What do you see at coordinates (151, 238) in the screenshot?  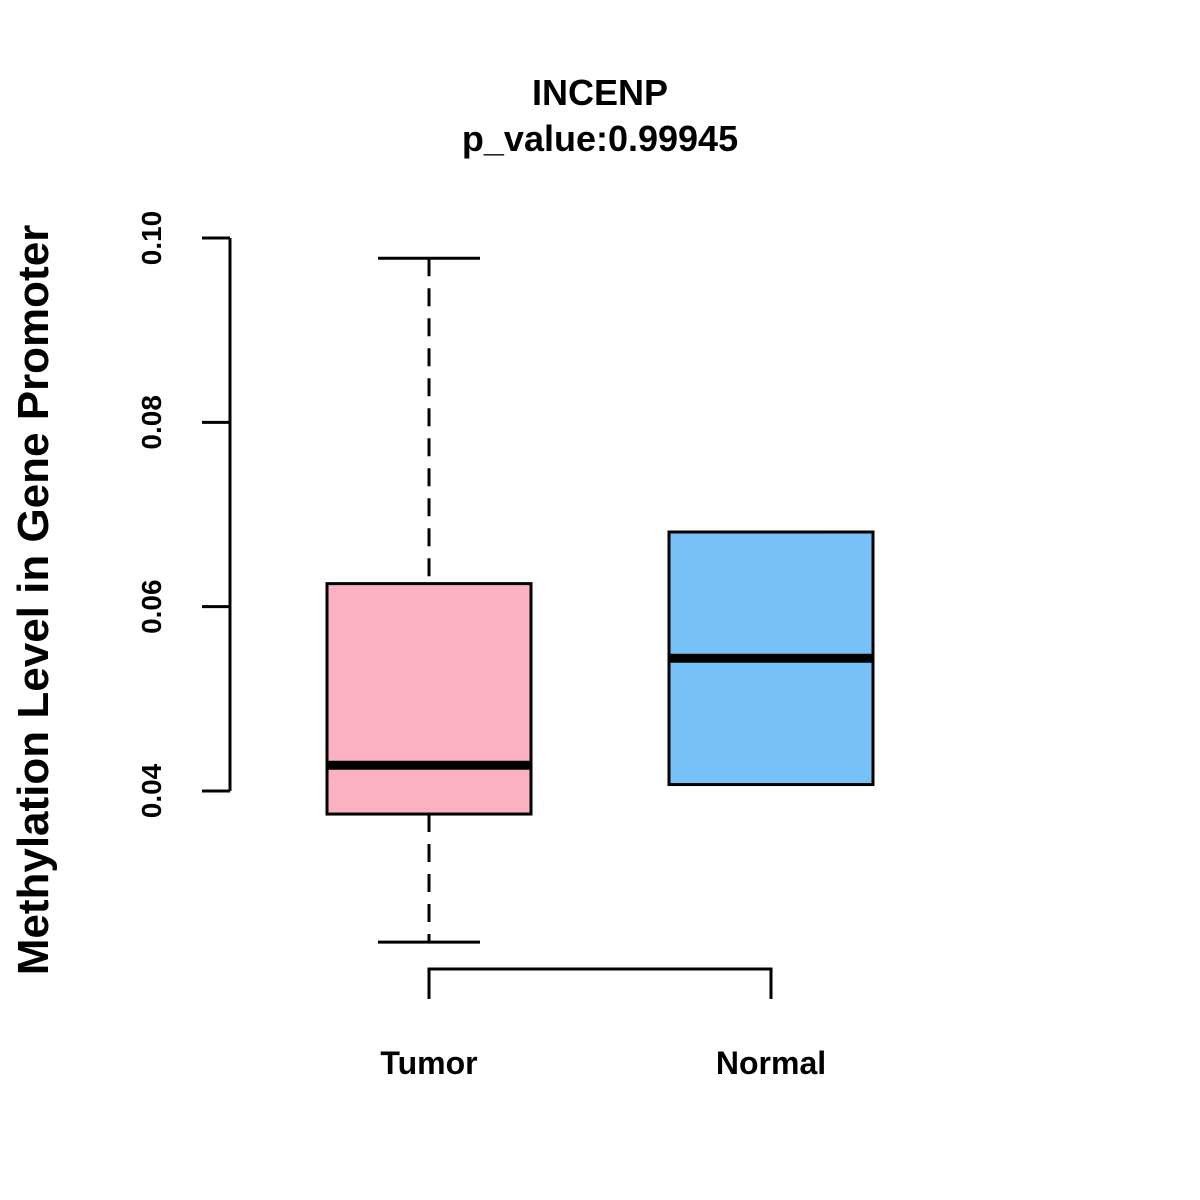 I see `y-tick-label: 0.10` at bounding box center [151, 238].